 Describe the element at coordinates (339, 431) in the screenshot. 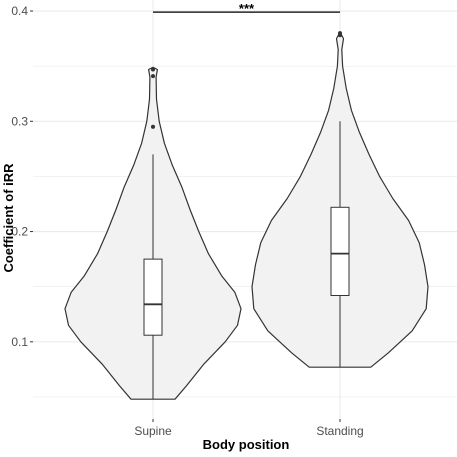

I see `x-tick-label: Standing` at that location.